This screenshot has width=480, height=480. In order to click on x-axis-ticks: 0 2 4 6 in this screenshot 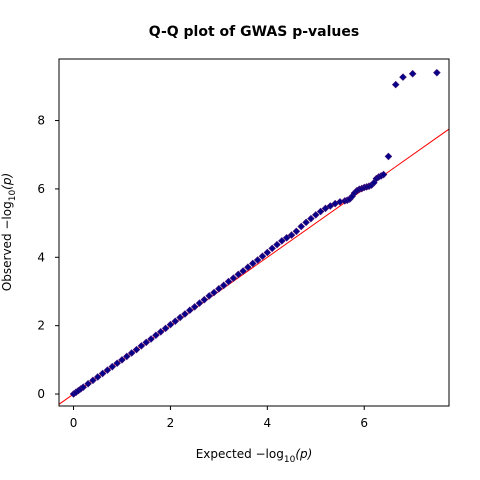, I will do `click(219, 418)`.